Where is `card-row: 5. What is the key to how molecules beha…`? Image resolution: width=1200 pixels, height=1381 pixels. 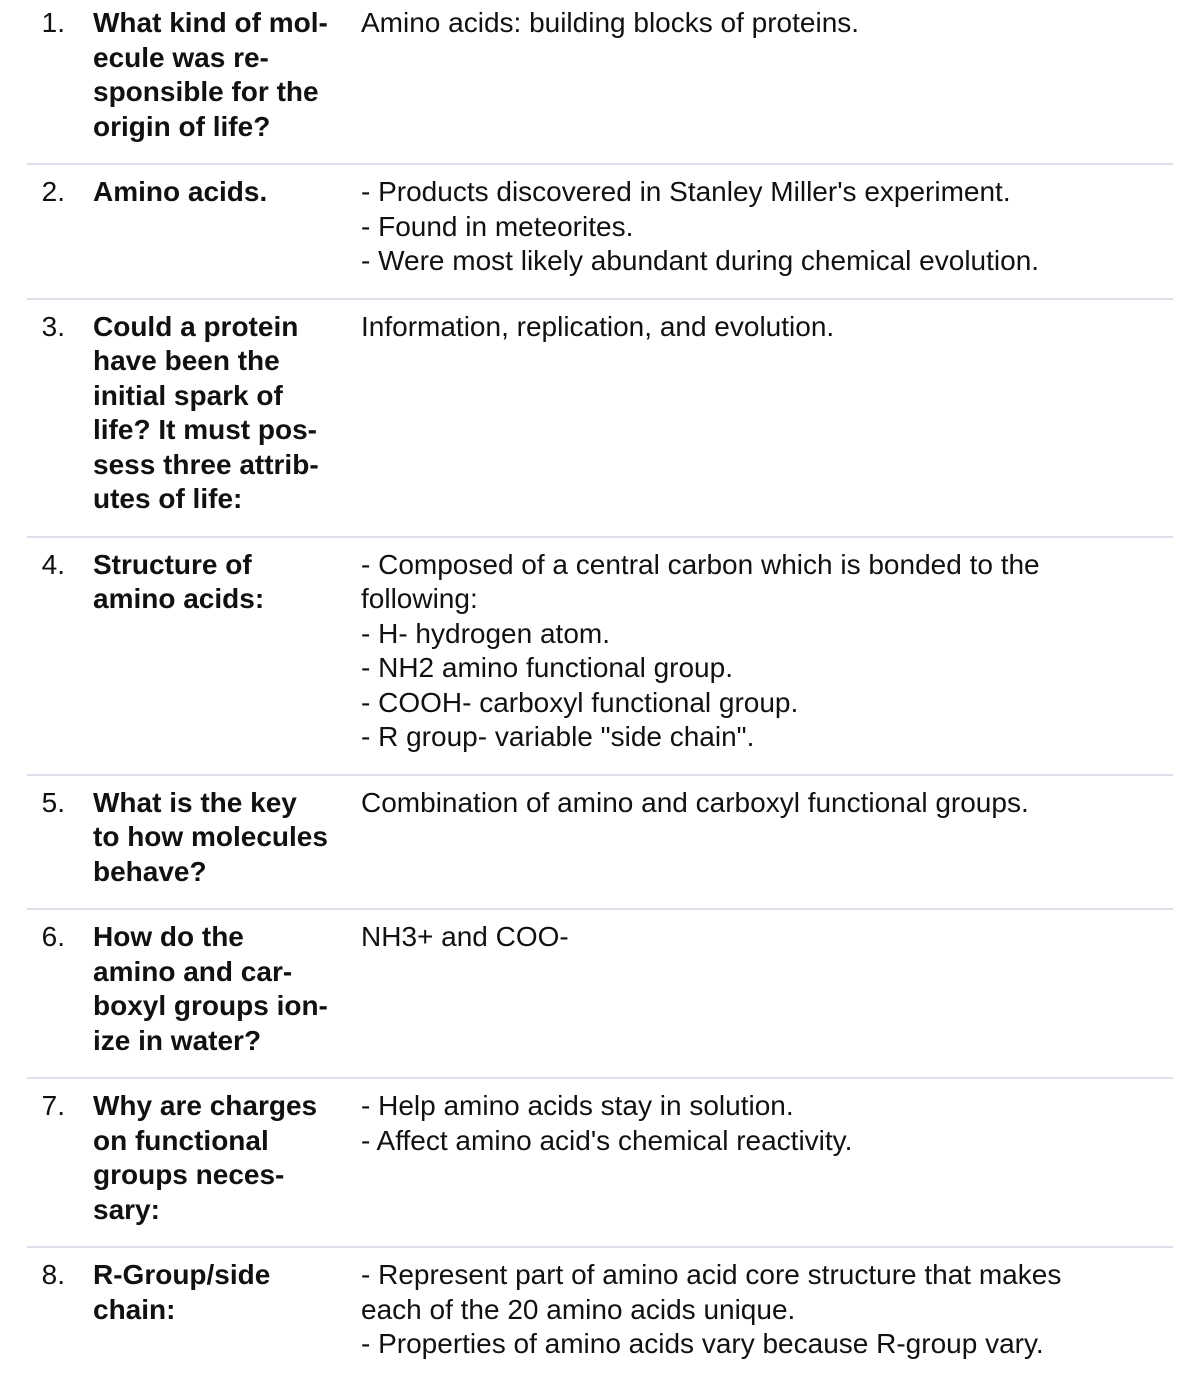
card-row: 5. What is the key to how molecules beha… is located at coordinates (600, 843).